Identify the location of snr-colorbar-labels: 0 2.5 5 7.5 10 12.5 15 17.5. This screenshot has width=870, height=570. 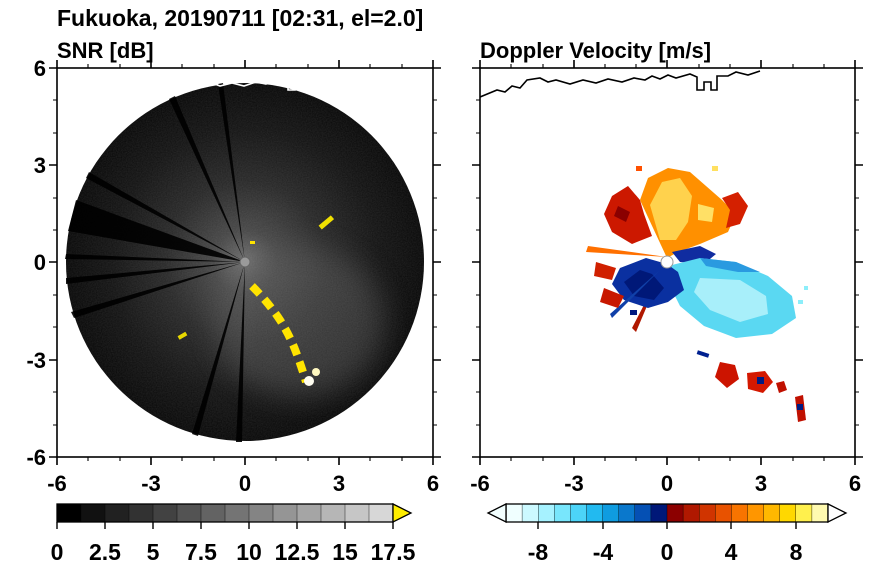
(233, 552).